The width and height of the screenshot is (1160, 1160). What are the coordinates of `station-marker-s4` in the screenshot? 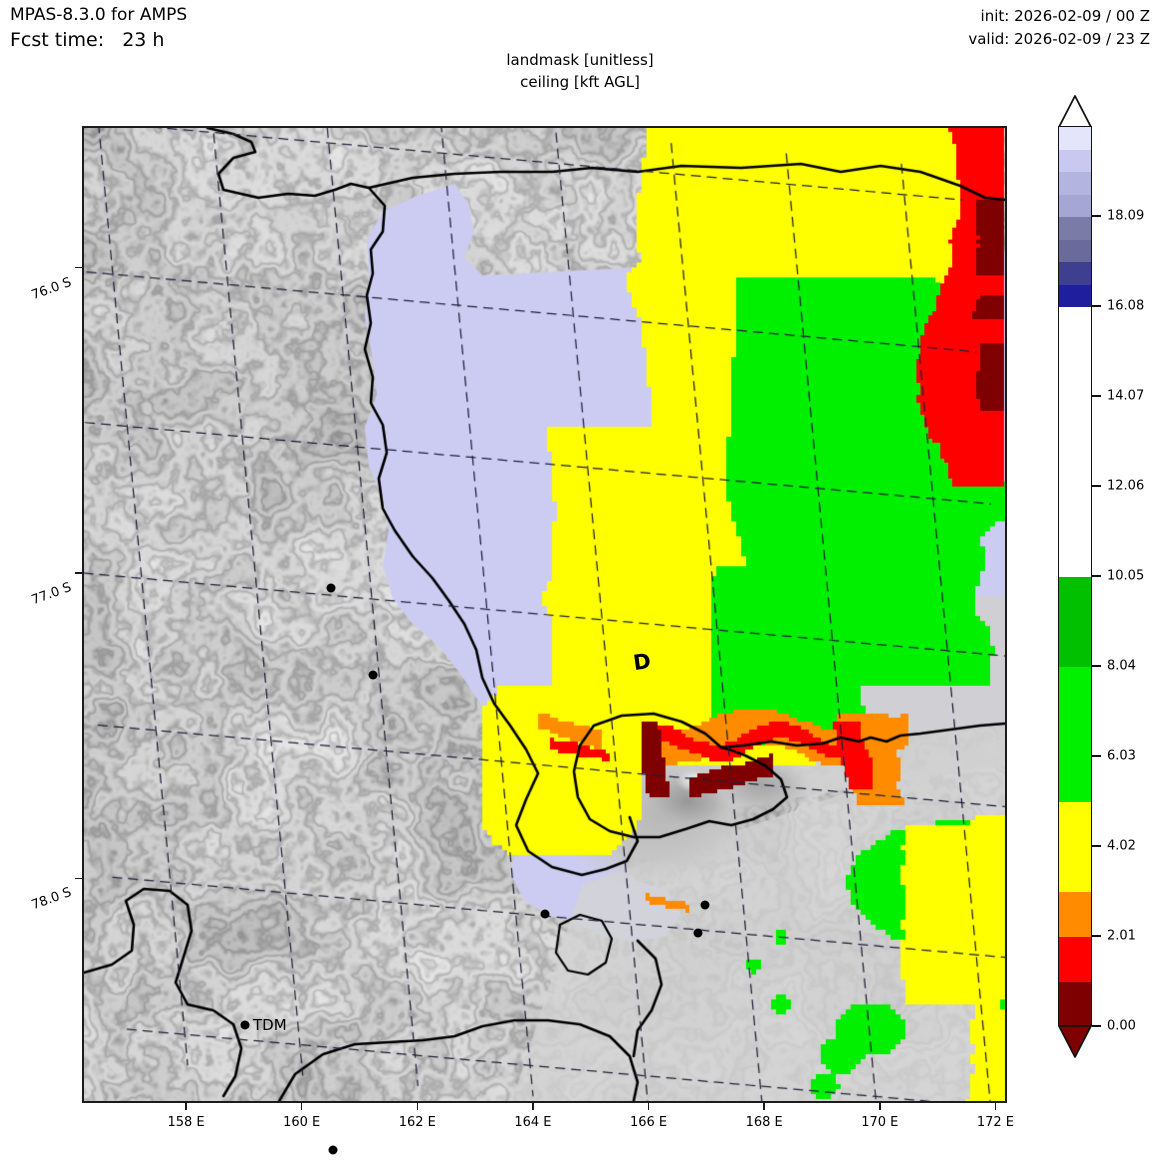 It's located at (705, 905).